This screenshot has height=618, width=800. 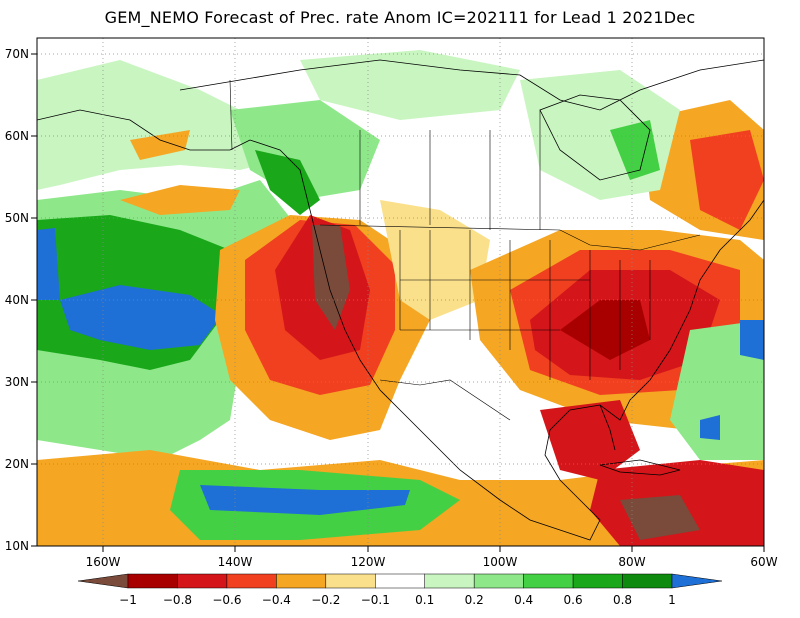 What do you see at coordinates (590, 440) in the screenshot?
I see `gulf-mexico-red` at bounding box center [590, 440].